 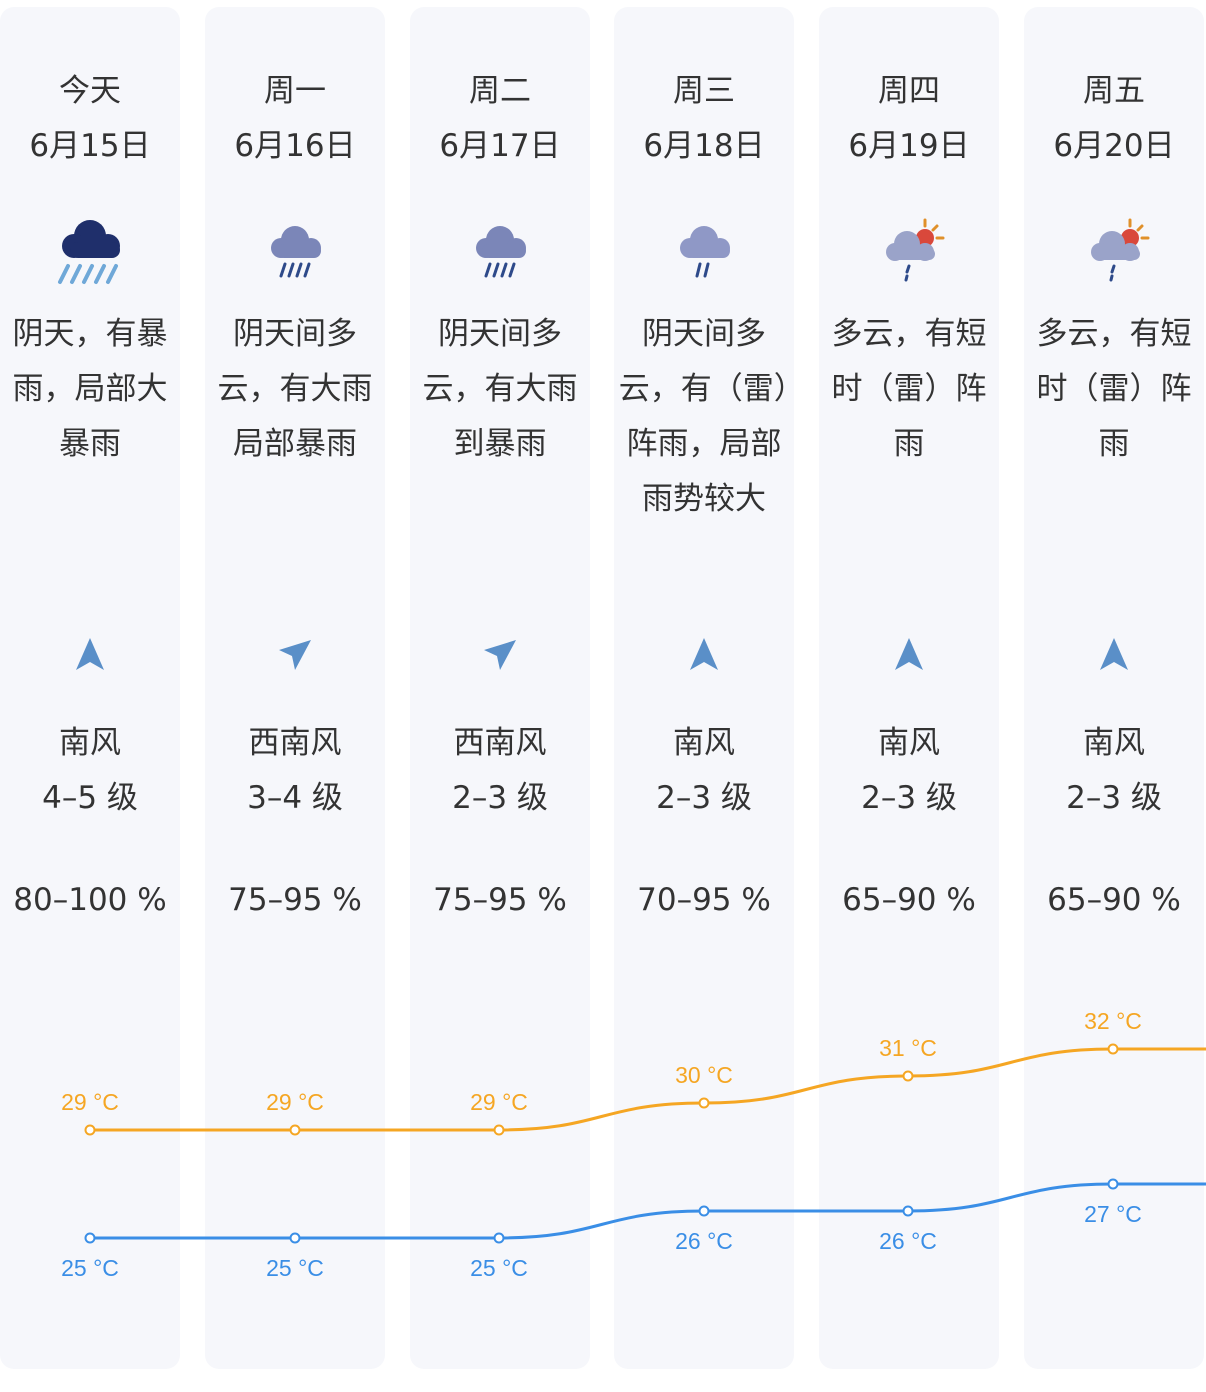 I want to click on day-name: 周三, so click(x=704, y=91).